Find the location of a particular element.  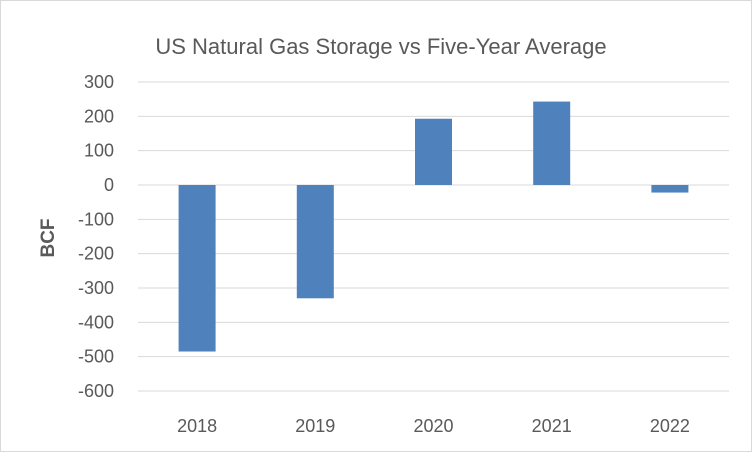

x-axis-ticks: 2018 2019 2020 2021 2022 is located at coordinates (433, 426).